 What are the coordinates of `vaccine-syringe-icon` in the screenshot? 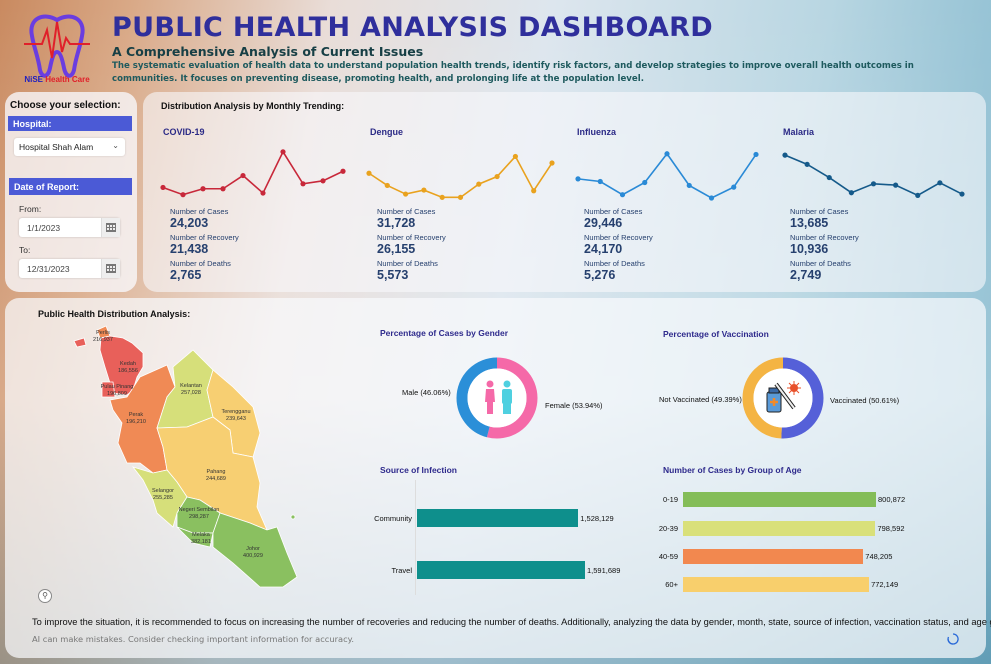 It's located at (783, 397).